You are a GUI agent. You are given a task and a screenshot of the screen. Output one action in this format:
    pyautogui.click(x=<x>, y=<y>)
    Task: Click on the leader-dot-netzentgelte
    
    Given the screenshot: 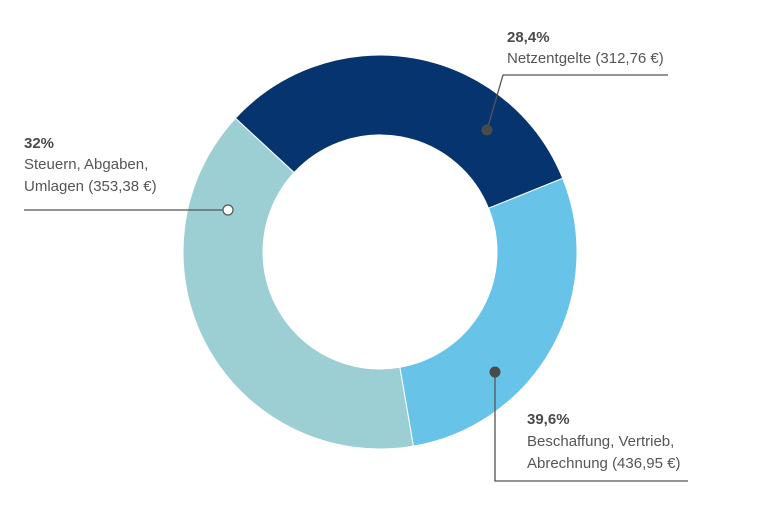 What is the action you would take?
    pyautogui.click(x=487, y=130)
    